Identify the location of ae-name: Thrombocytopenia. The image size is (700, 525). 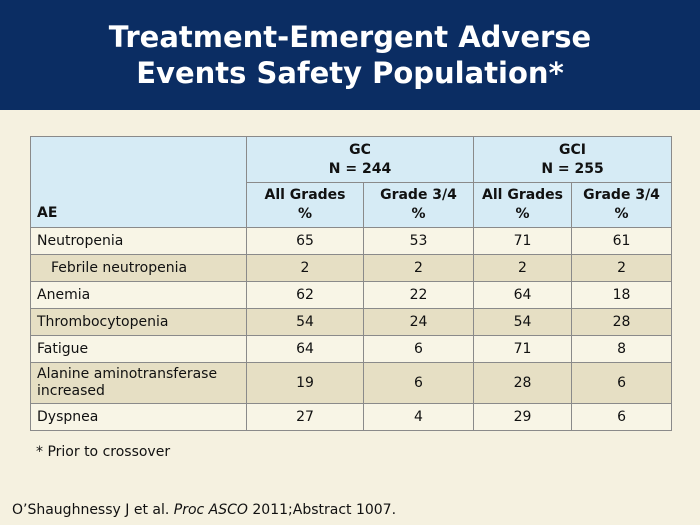
(138, 322).